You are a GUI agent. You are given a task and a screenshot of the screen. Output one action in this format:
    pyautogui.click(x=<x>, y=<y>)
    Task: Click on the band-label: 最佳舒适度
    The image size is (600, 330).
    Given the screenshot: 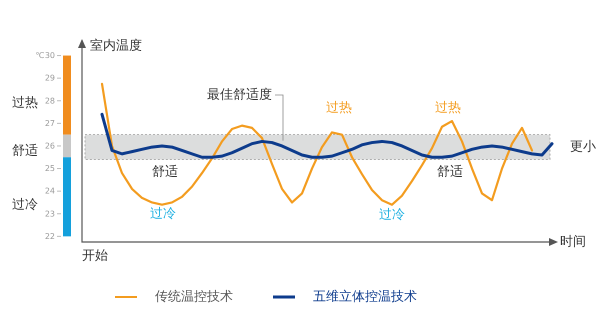 What is the action you would take?
    pyautogui.click(x=239, y=94)
    